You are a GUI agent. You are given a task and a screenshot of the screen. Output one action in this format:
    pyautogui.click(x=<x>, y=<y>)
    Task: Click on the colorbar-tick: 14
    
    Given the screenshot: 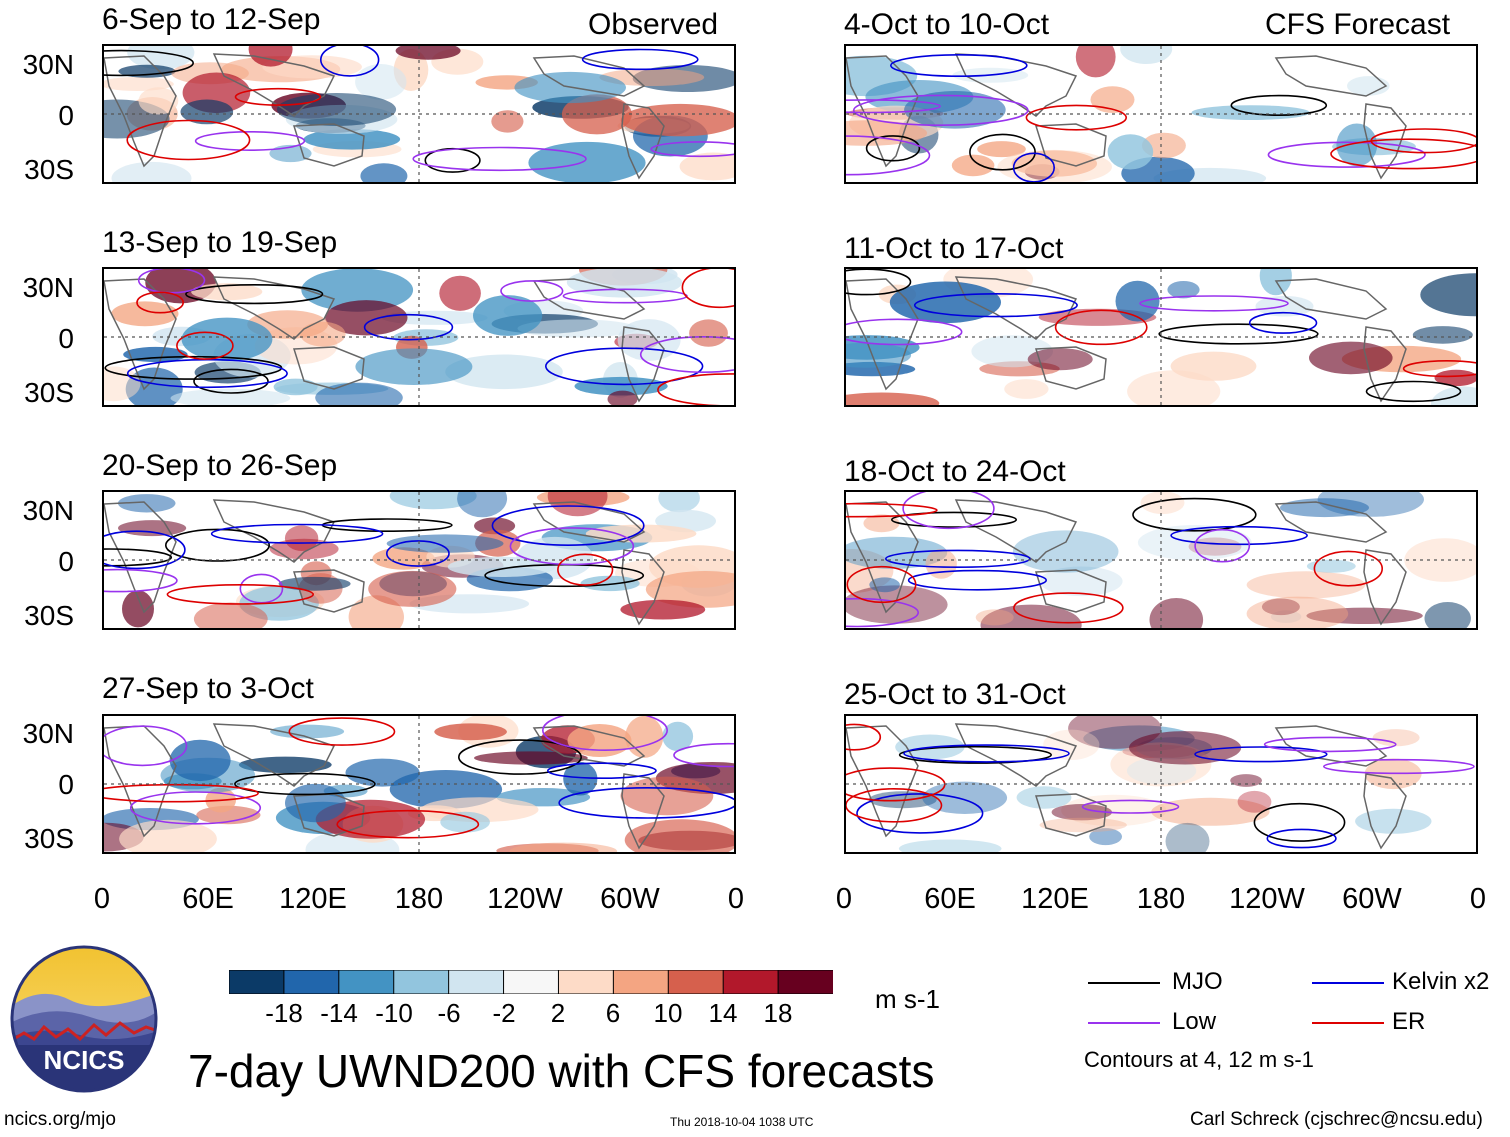 What is the action you would take?
    pyautogui.click(x=723, y=1013)
    